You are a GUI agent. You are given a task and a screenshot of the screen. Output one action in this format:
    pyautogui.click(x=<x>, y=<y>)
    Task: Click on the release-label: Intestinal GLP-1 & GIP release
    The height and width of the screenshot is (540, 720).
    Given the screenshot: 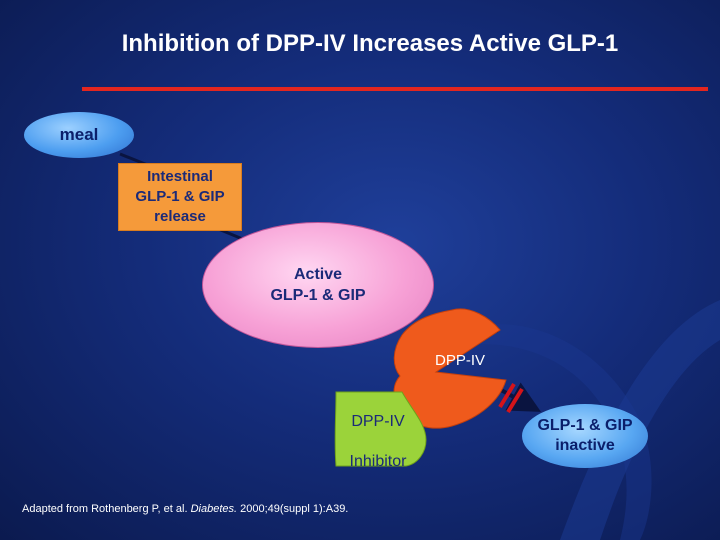 What is the action you would take?
    pyautogui.click(x=179, y=197)
    